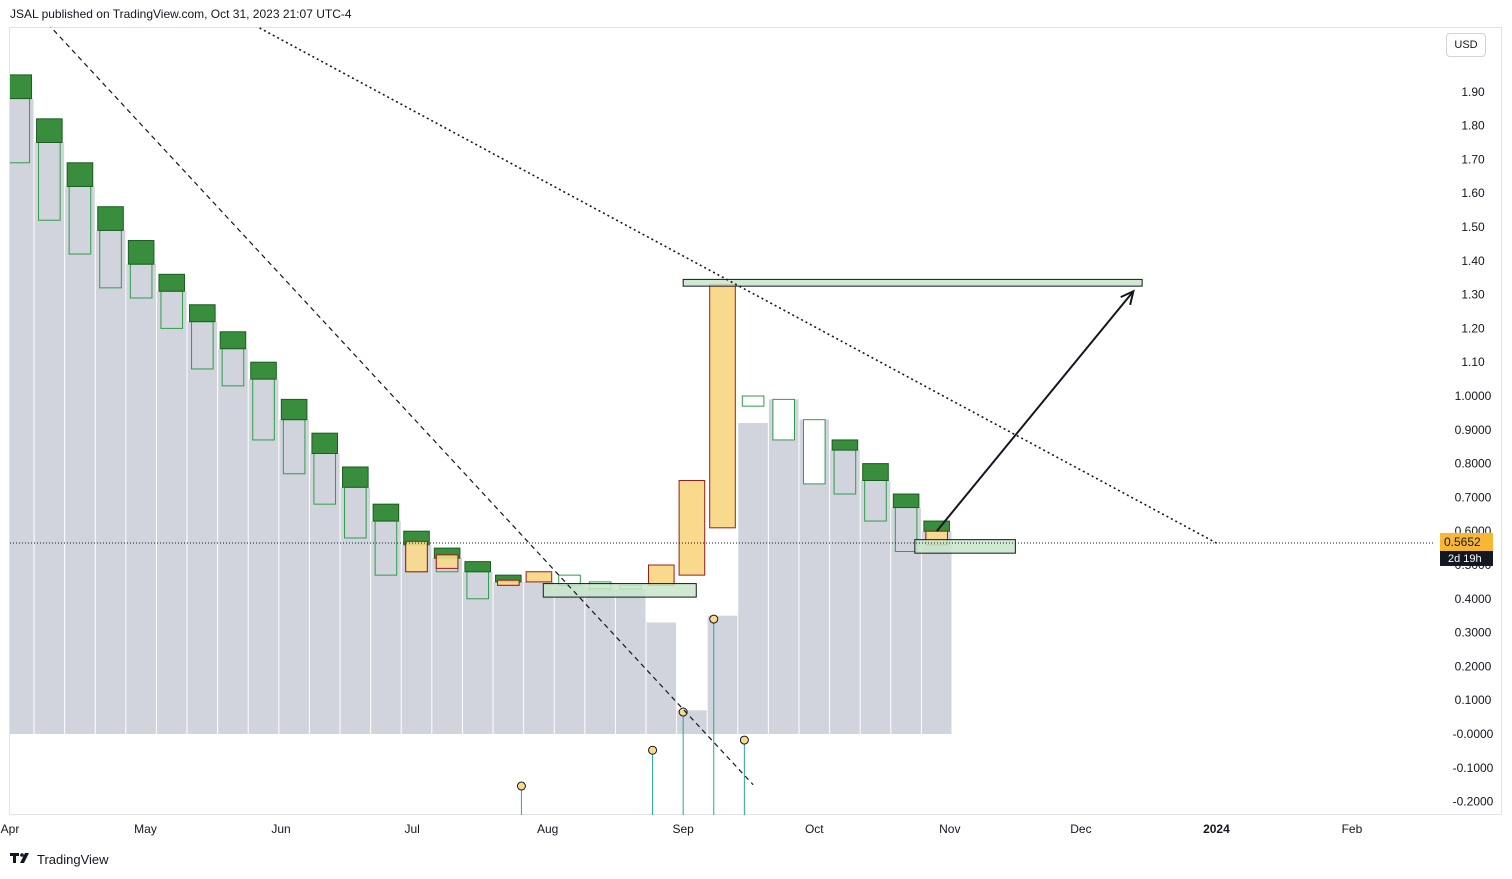 The height and width of the screenshot is (879, 1512). What do you see at coordinates (1473, 159) in the screenshot?
I see `y-tick-label: 1.70` at bounding box center [1473, 159].